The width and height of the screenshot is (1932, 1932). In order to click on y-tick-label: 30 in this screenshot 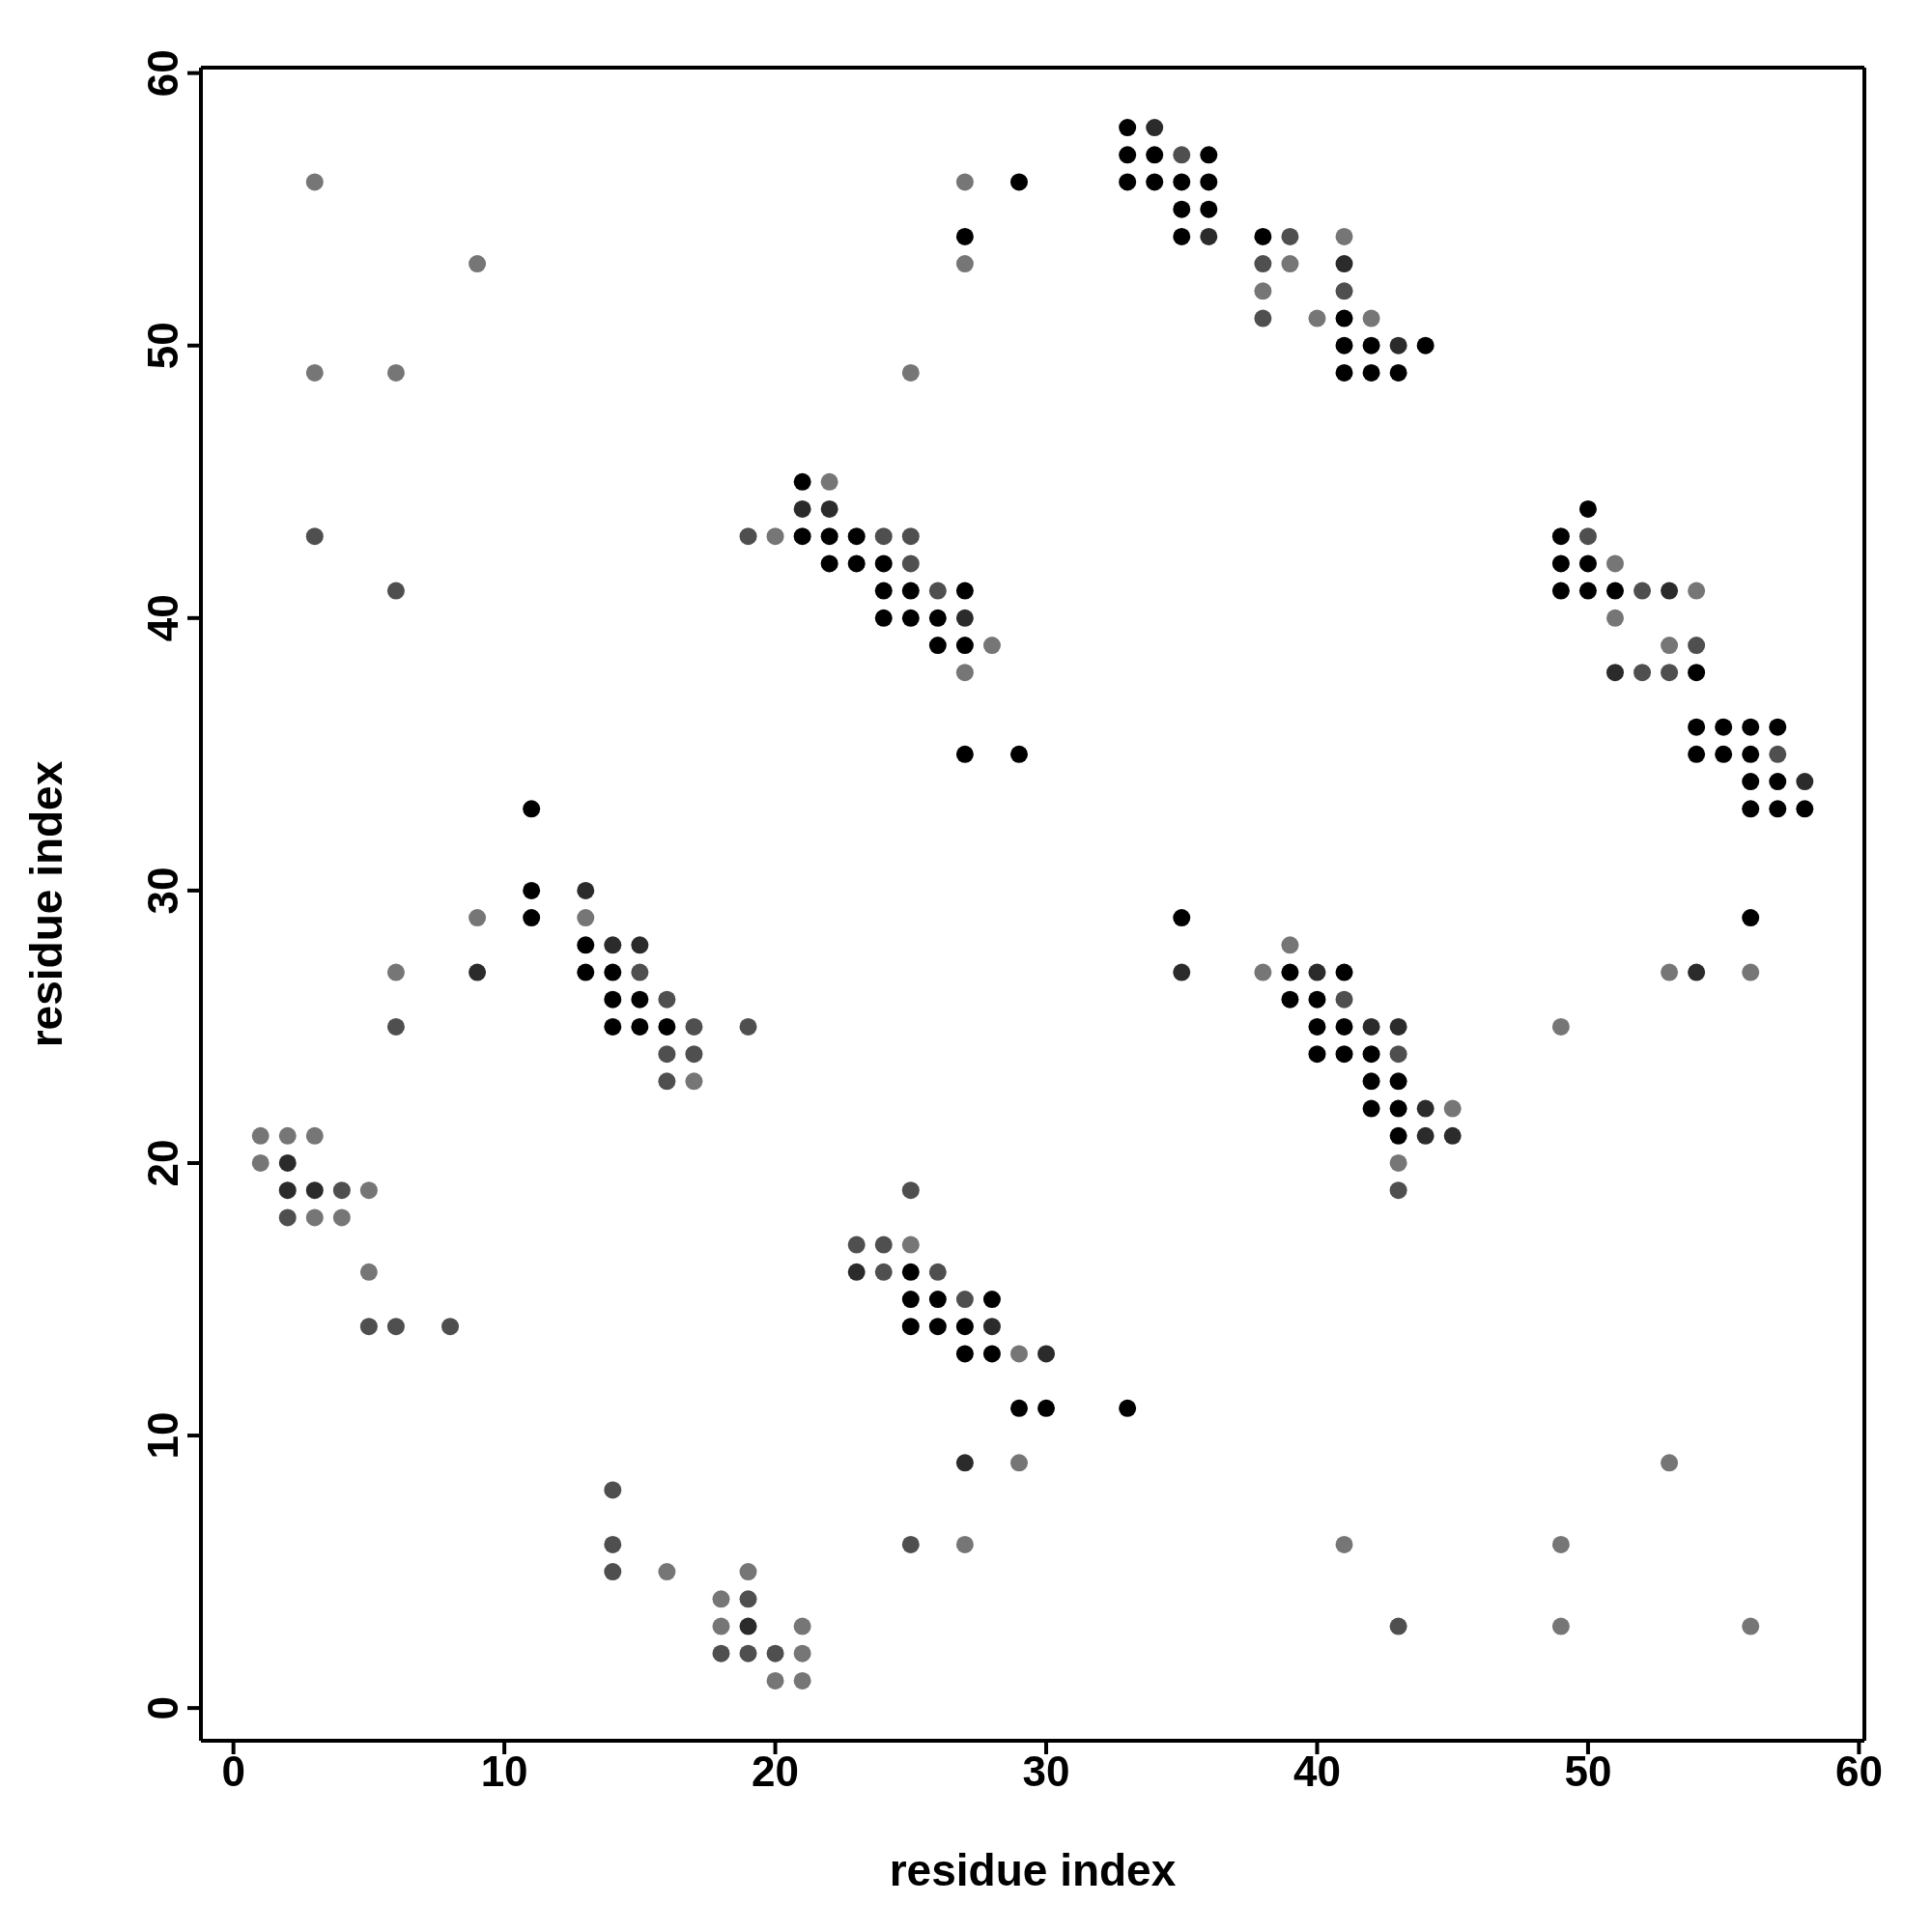, I will do `click(162, 891)`.